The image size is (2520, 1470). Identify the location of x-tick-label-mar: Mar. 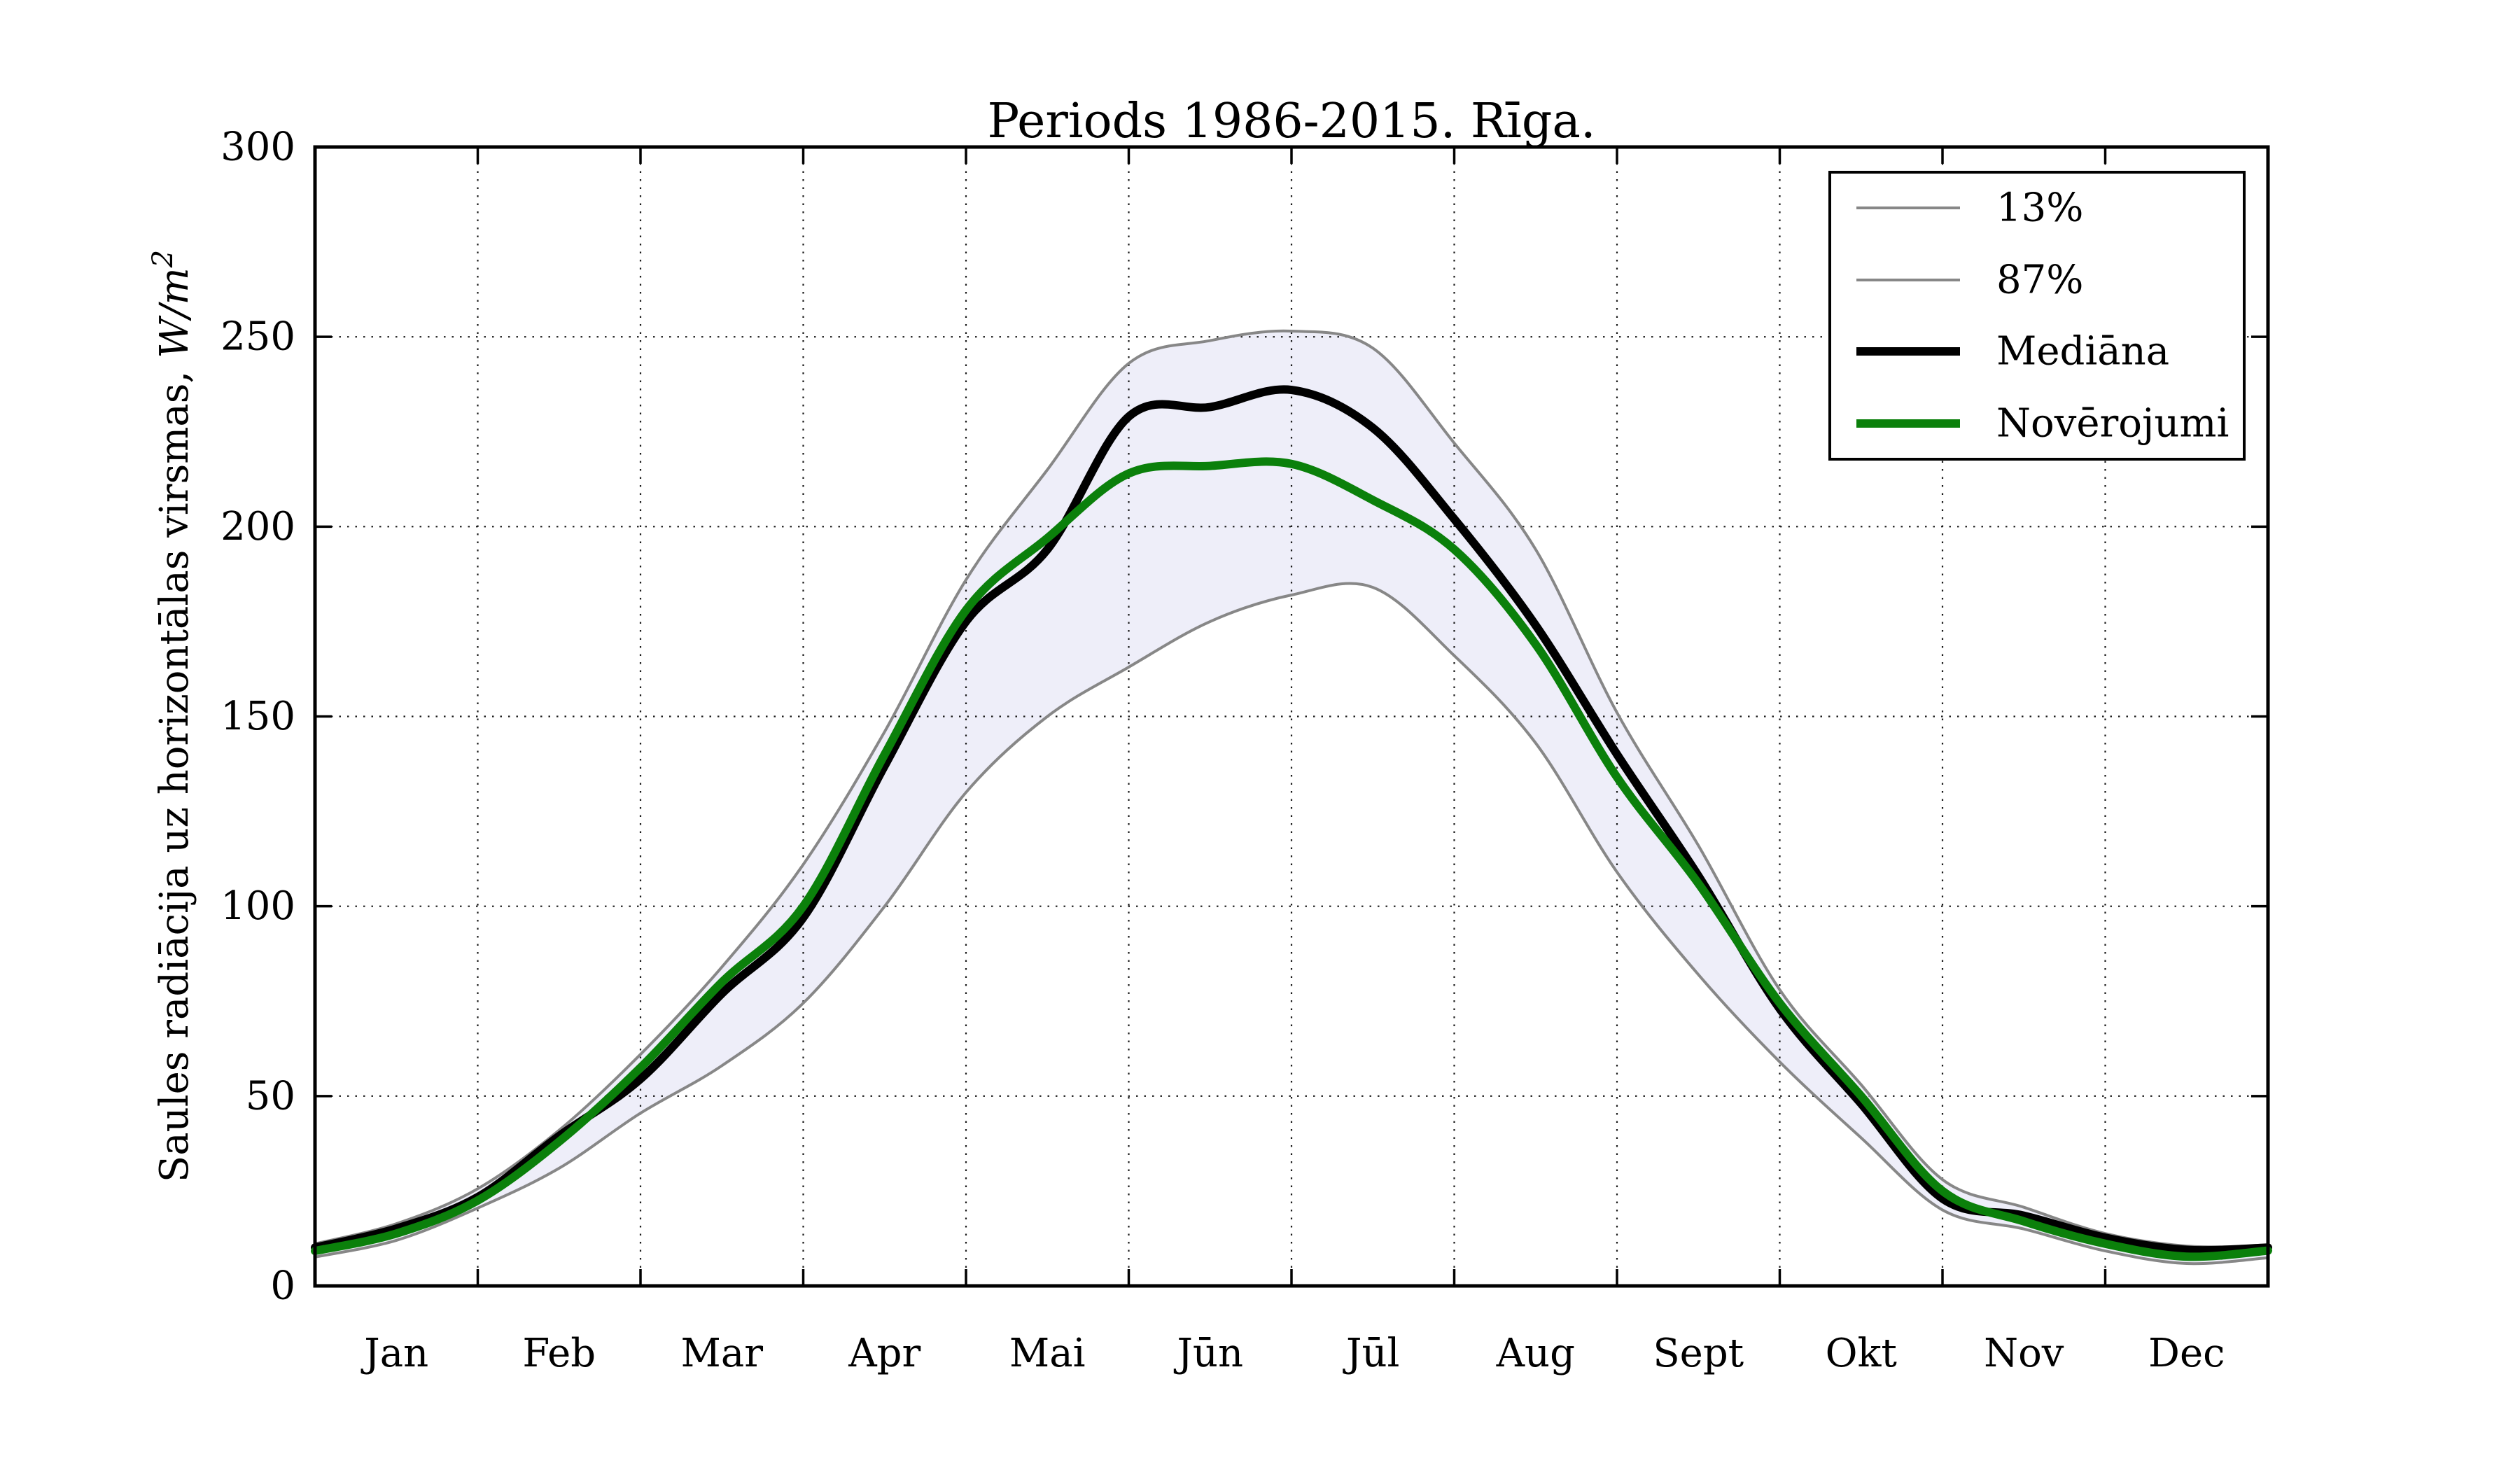
(722, 1353).